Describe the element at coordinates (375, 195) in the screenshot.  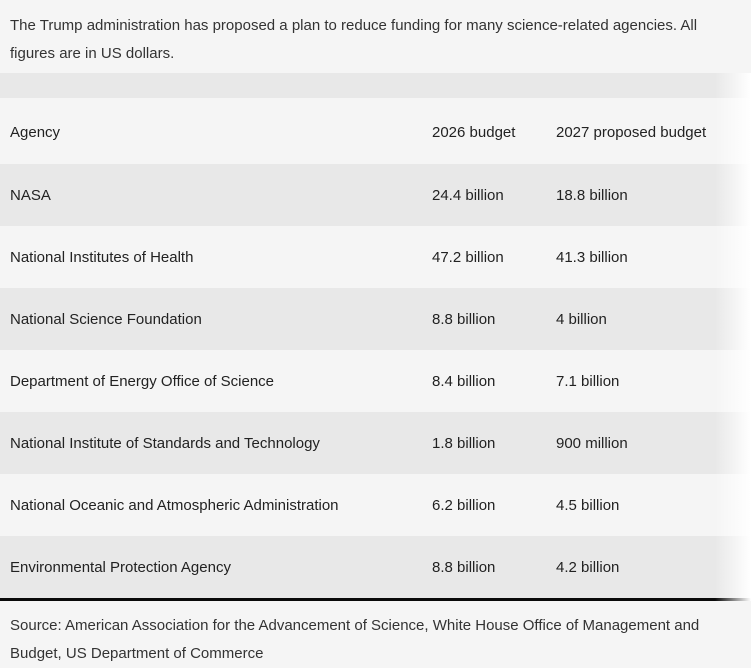
I see `table-row: NASA 24.4 billion 18.8 billion` at that location.